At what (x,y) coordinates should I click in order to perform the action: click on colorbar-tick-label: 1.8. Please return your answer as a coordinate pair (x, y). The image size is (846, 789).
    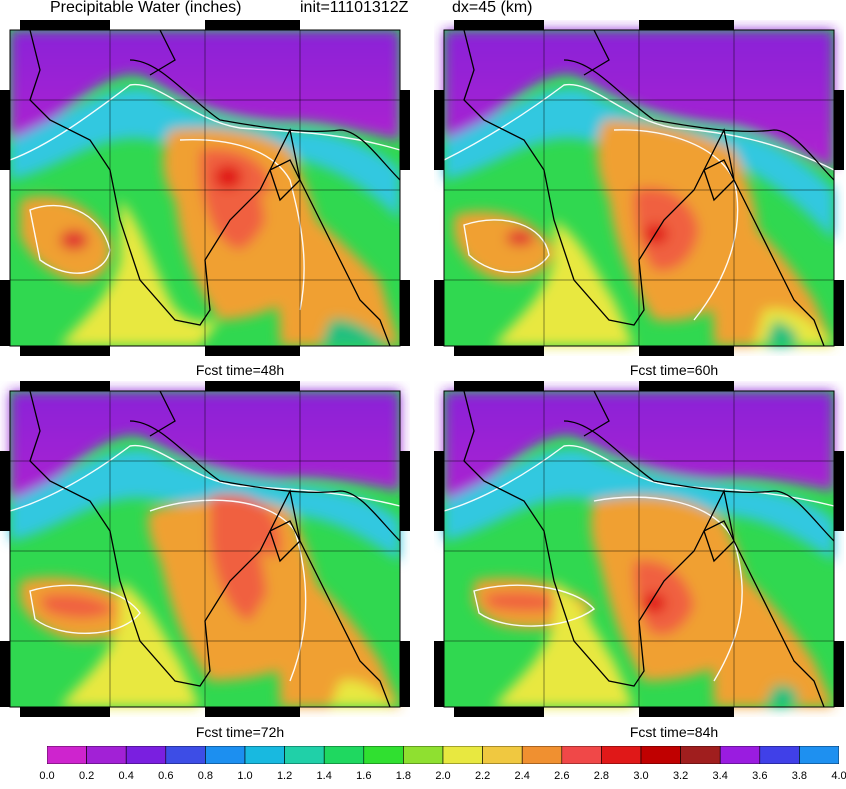
    Looking at the image, I should click on (403, 776).